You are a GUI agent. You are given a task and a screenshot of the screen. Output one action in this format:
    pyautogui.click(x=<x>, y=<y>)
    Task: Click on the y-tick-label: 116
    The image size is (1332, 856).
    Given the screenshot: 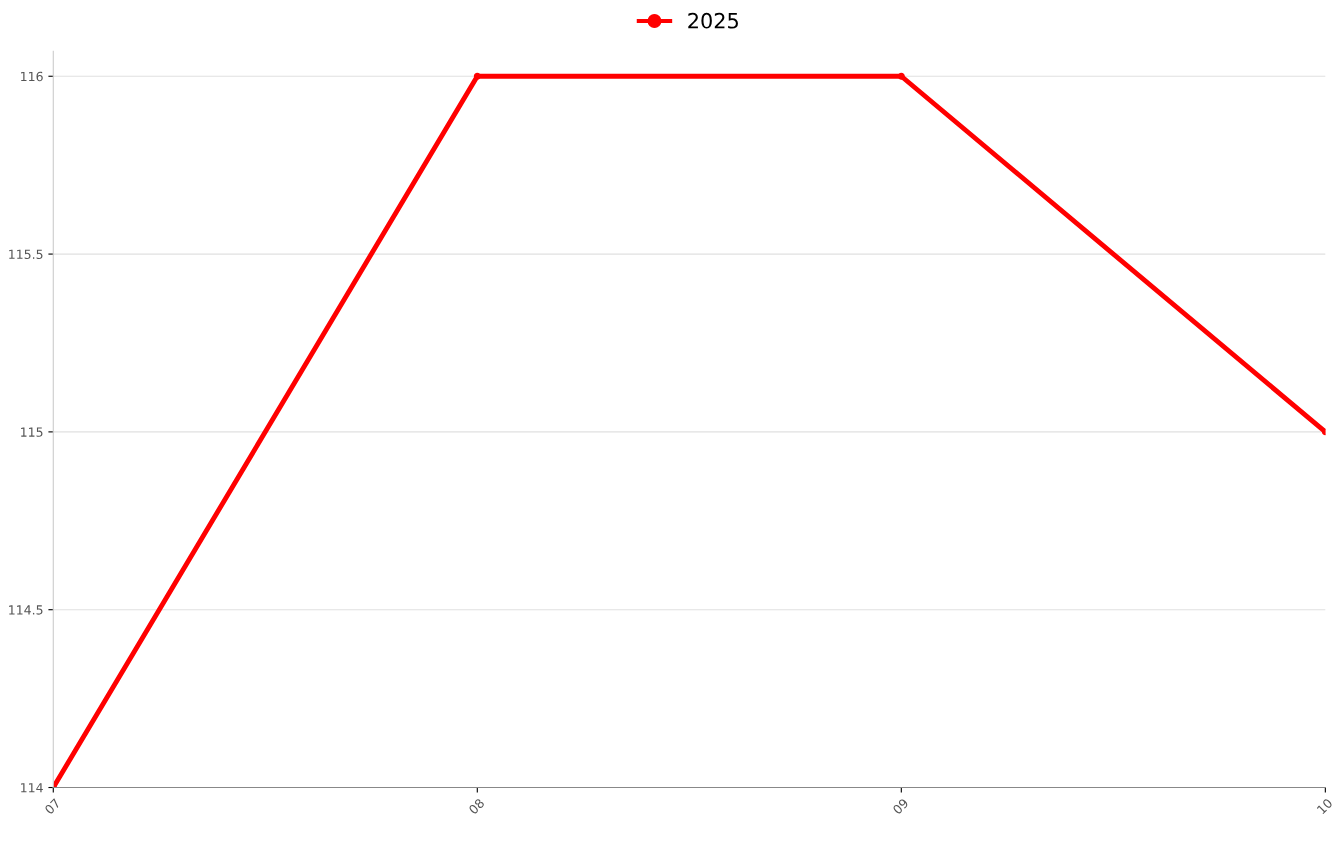 What is the action you would take?
    pyautogui.click(x=32, y=76)
    